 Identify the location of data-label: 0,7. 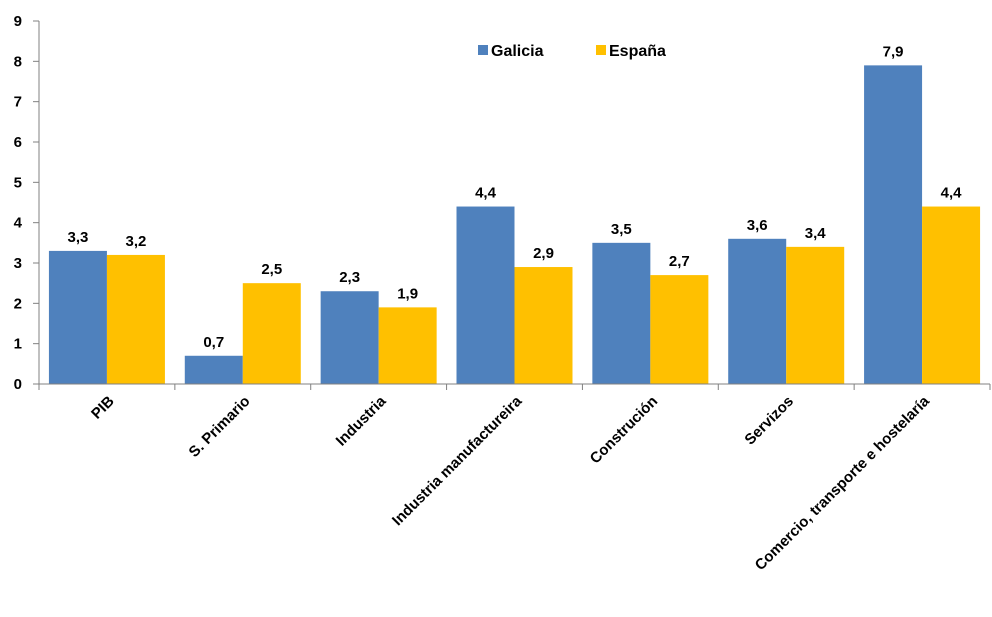
(213, 342).